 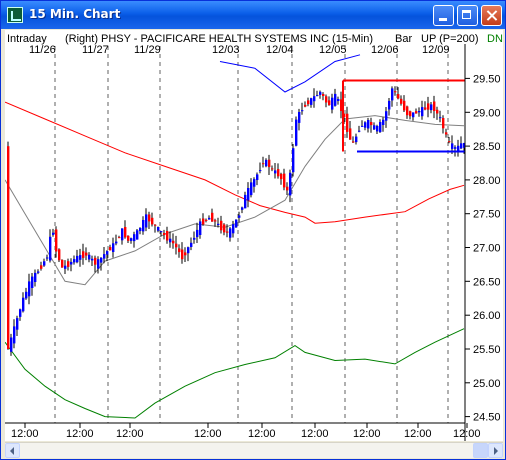 What do you see at coordinates (487, 147) in the screenshot?
I see `y-tick-label: 28.50` at bounding box center [487, 147].